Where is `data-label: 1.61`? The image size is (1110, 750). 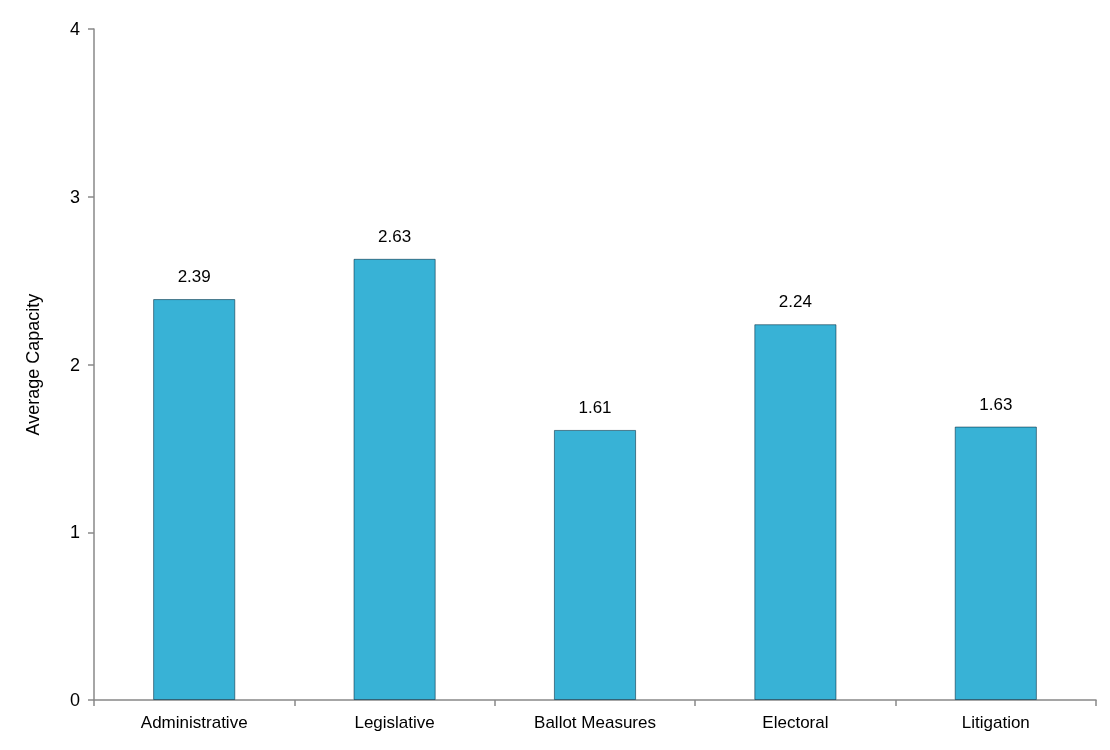
data-label: 1.61 is located at coordinates (595, 407).